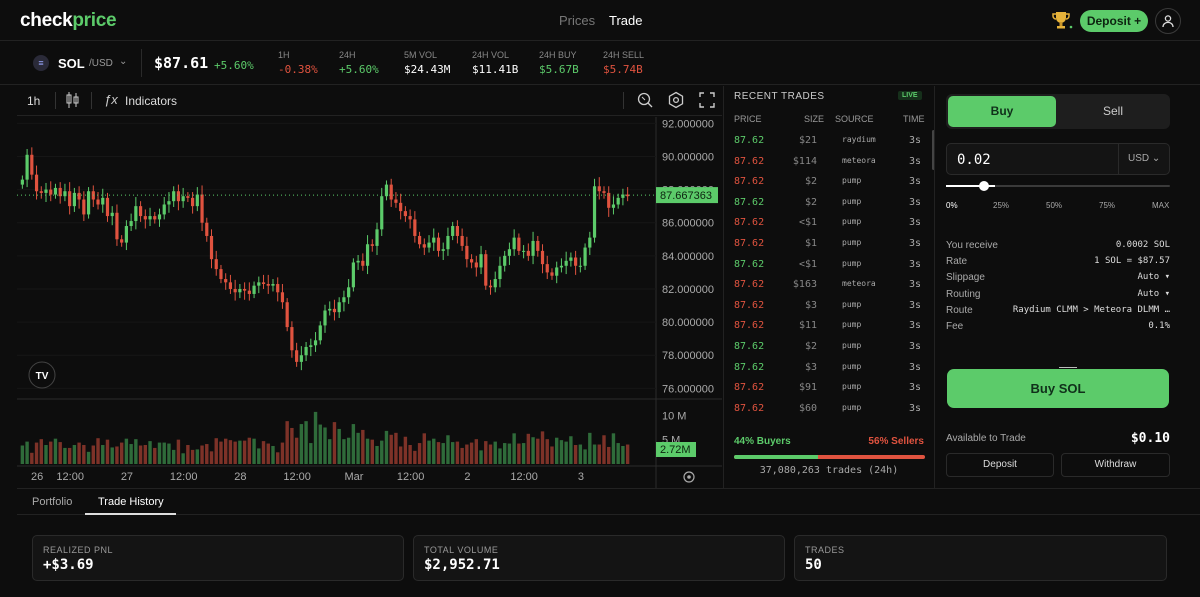 The width and height of the screenshot is (1200, 597). What do you see at coordinates (1112, 111) in the screenshot?
I see `sell-tab: Sell` at bounding box center [1112, 111].